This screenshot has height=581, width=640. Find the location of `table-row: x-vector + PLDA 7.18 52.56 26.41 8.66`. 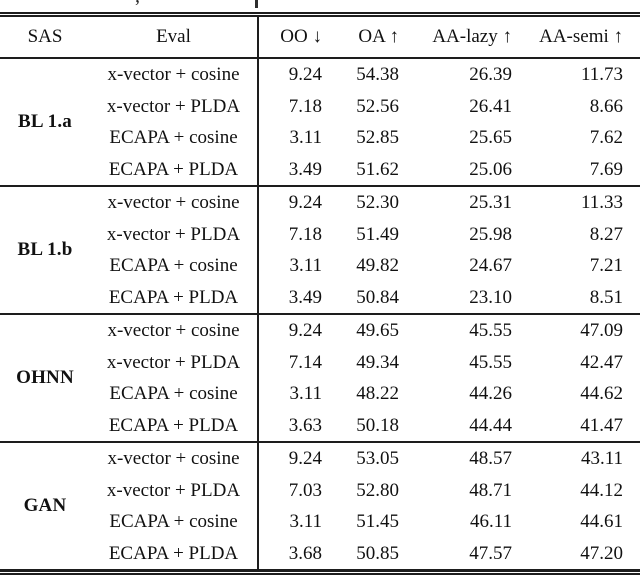

table-row: x-vector + PLDA 7.18 52.56 26.41 8.66 is located at coordinates (320, 106).